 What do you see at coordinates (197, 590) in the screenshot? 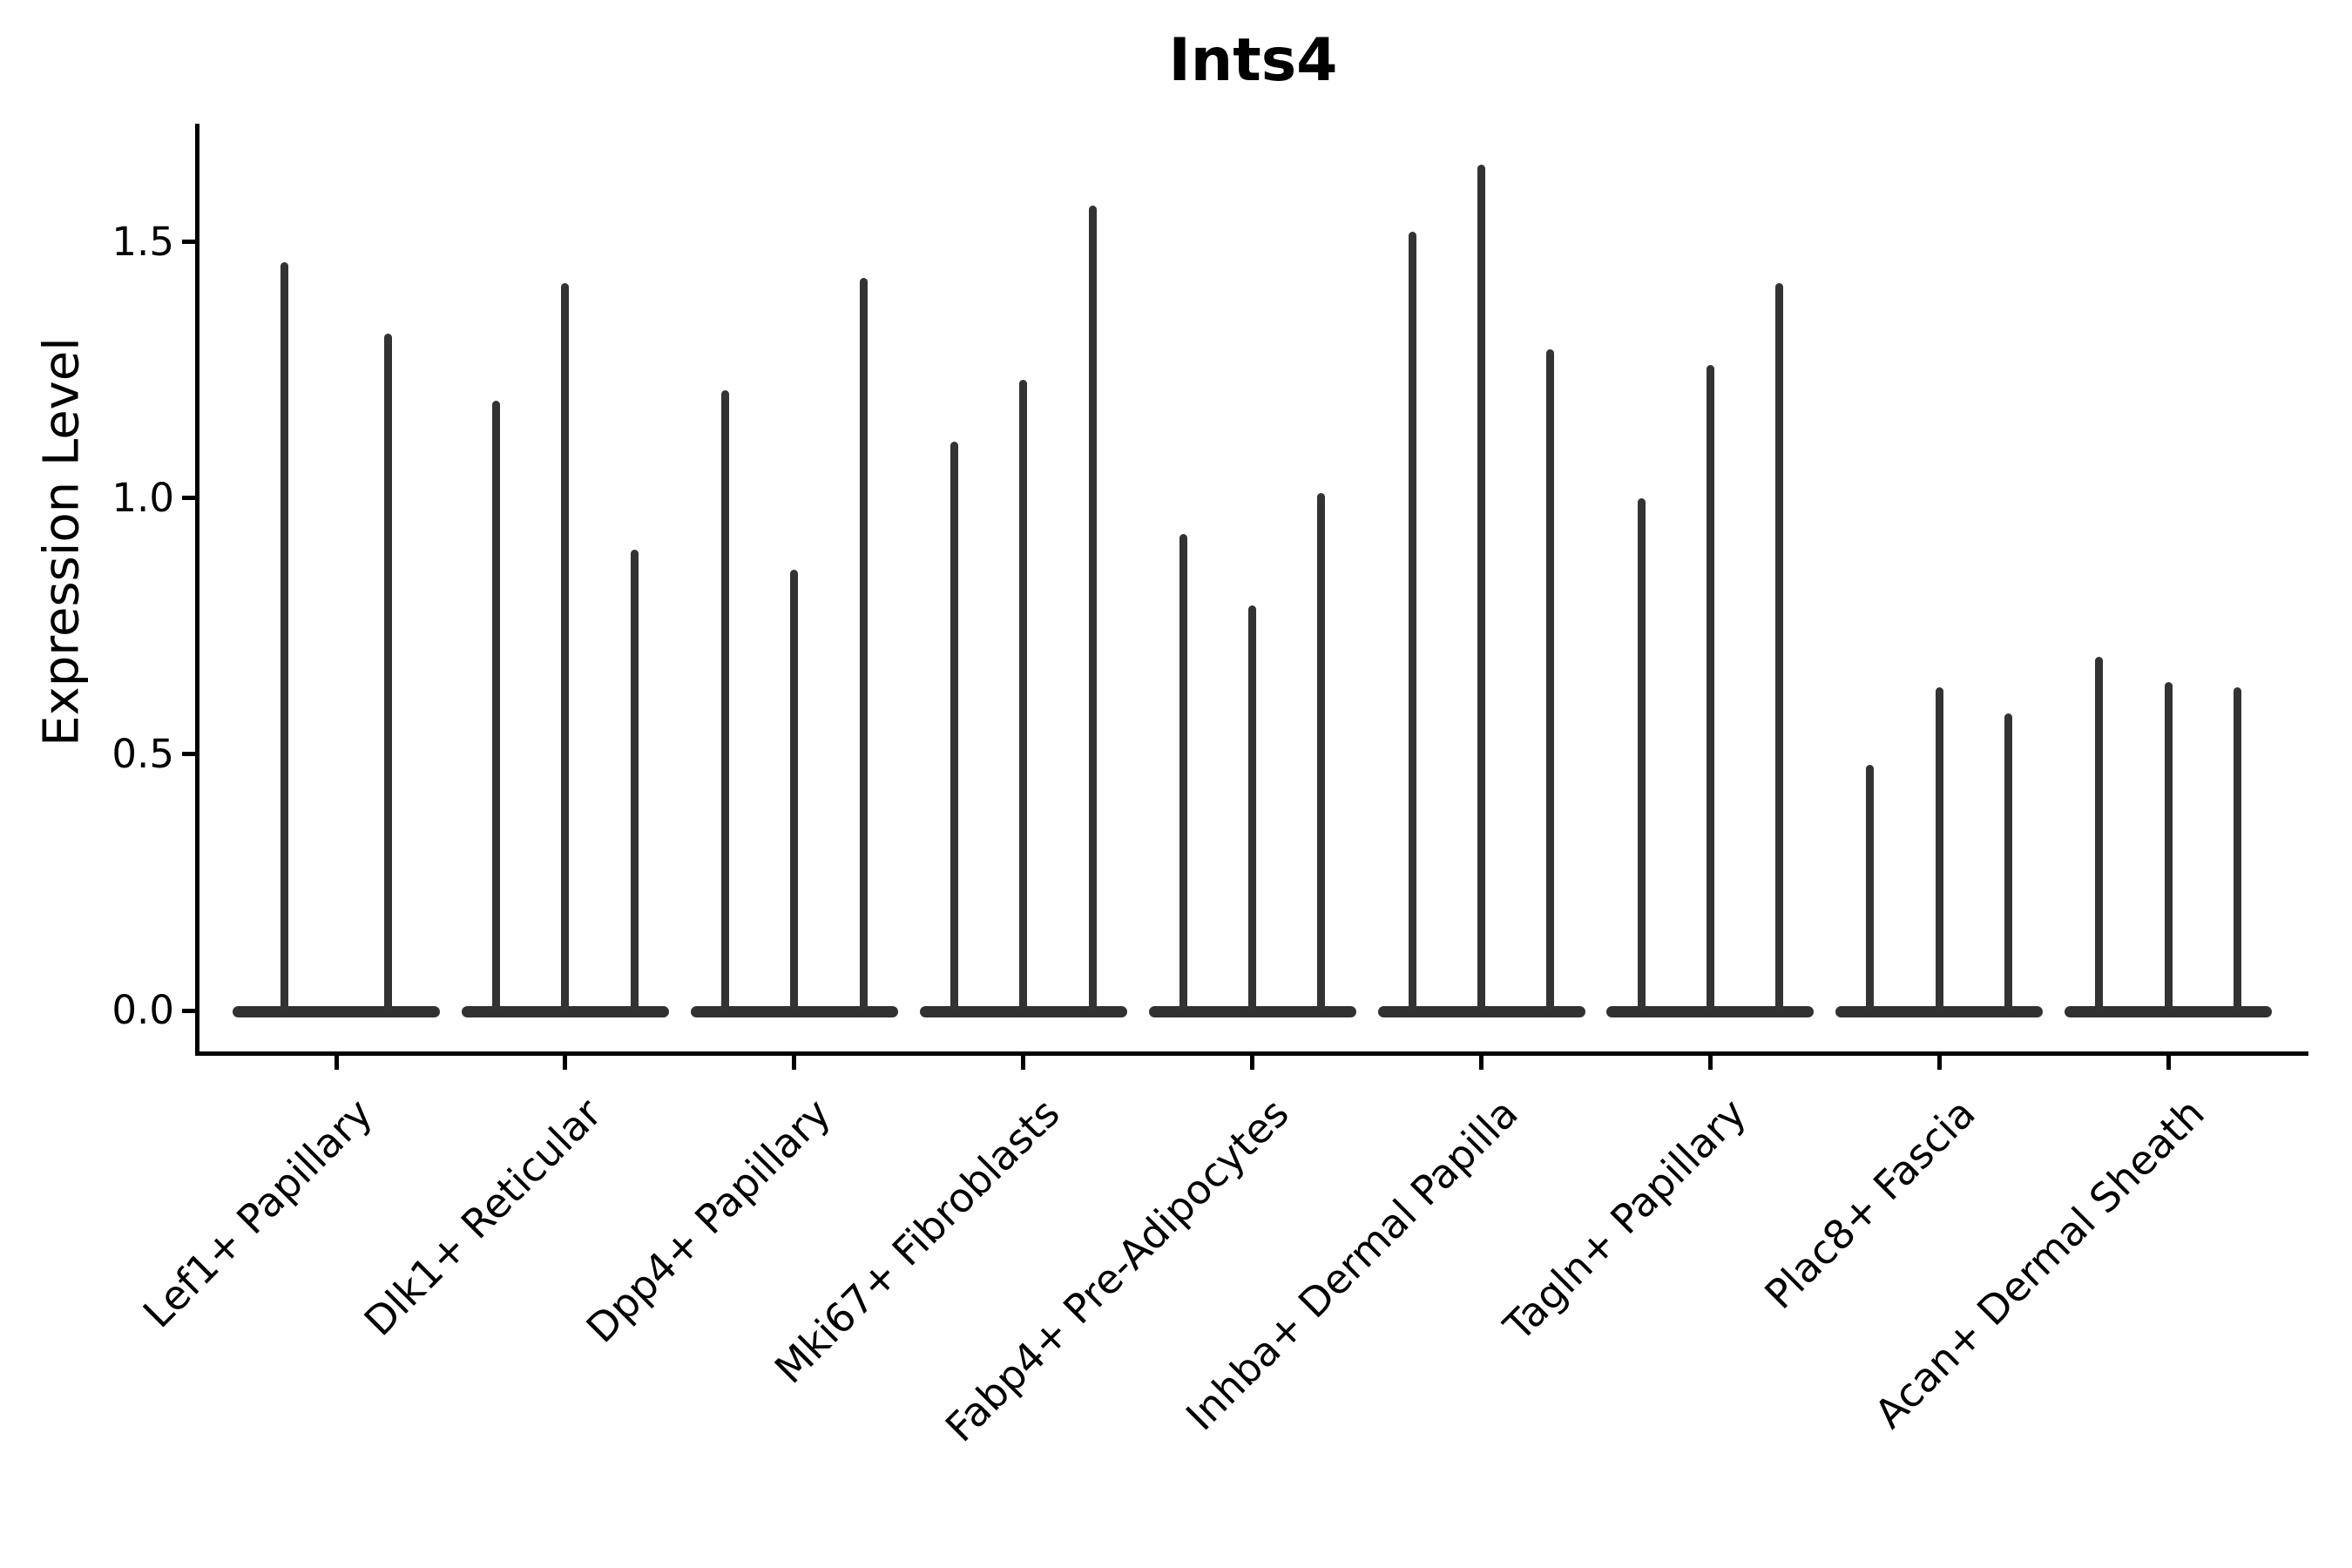
I see `y-axis-spine` at bounding box center [197, 590].